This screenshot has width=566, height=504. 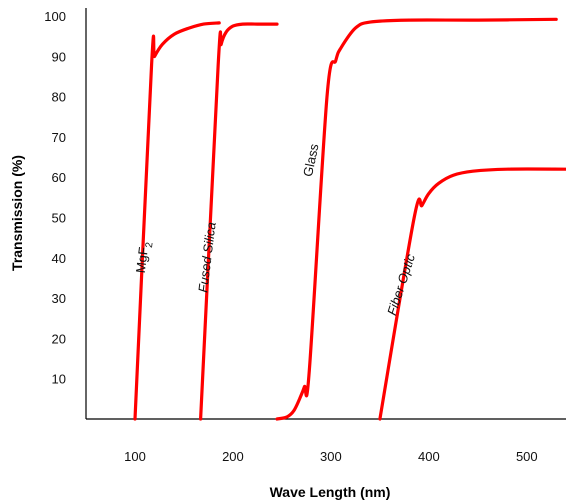 I want to click on x-tick-label: 300, so click(x=331, y=456).